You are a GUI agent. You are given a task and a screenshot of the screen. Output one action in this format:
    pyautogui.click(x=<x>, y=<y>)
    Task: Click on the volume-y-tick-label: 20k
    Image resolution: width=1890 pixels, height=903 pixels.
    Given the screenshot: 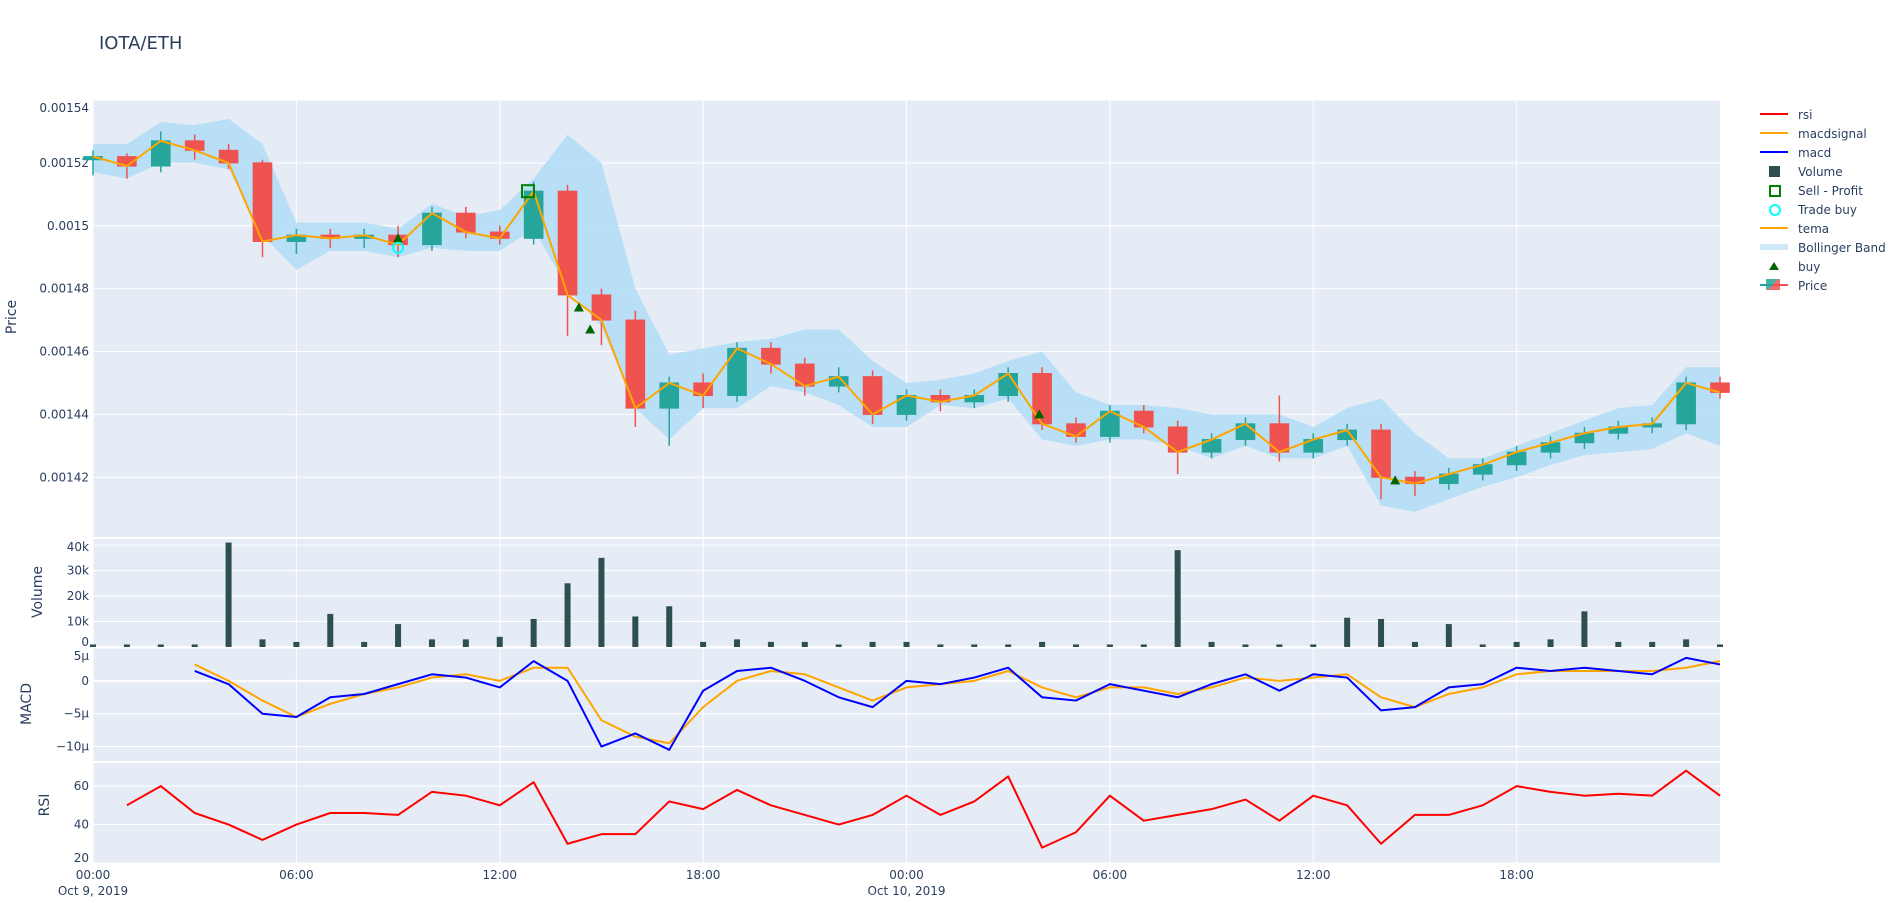 What is the action you would take?
    pyautogui.click(x=78, y=596)
    